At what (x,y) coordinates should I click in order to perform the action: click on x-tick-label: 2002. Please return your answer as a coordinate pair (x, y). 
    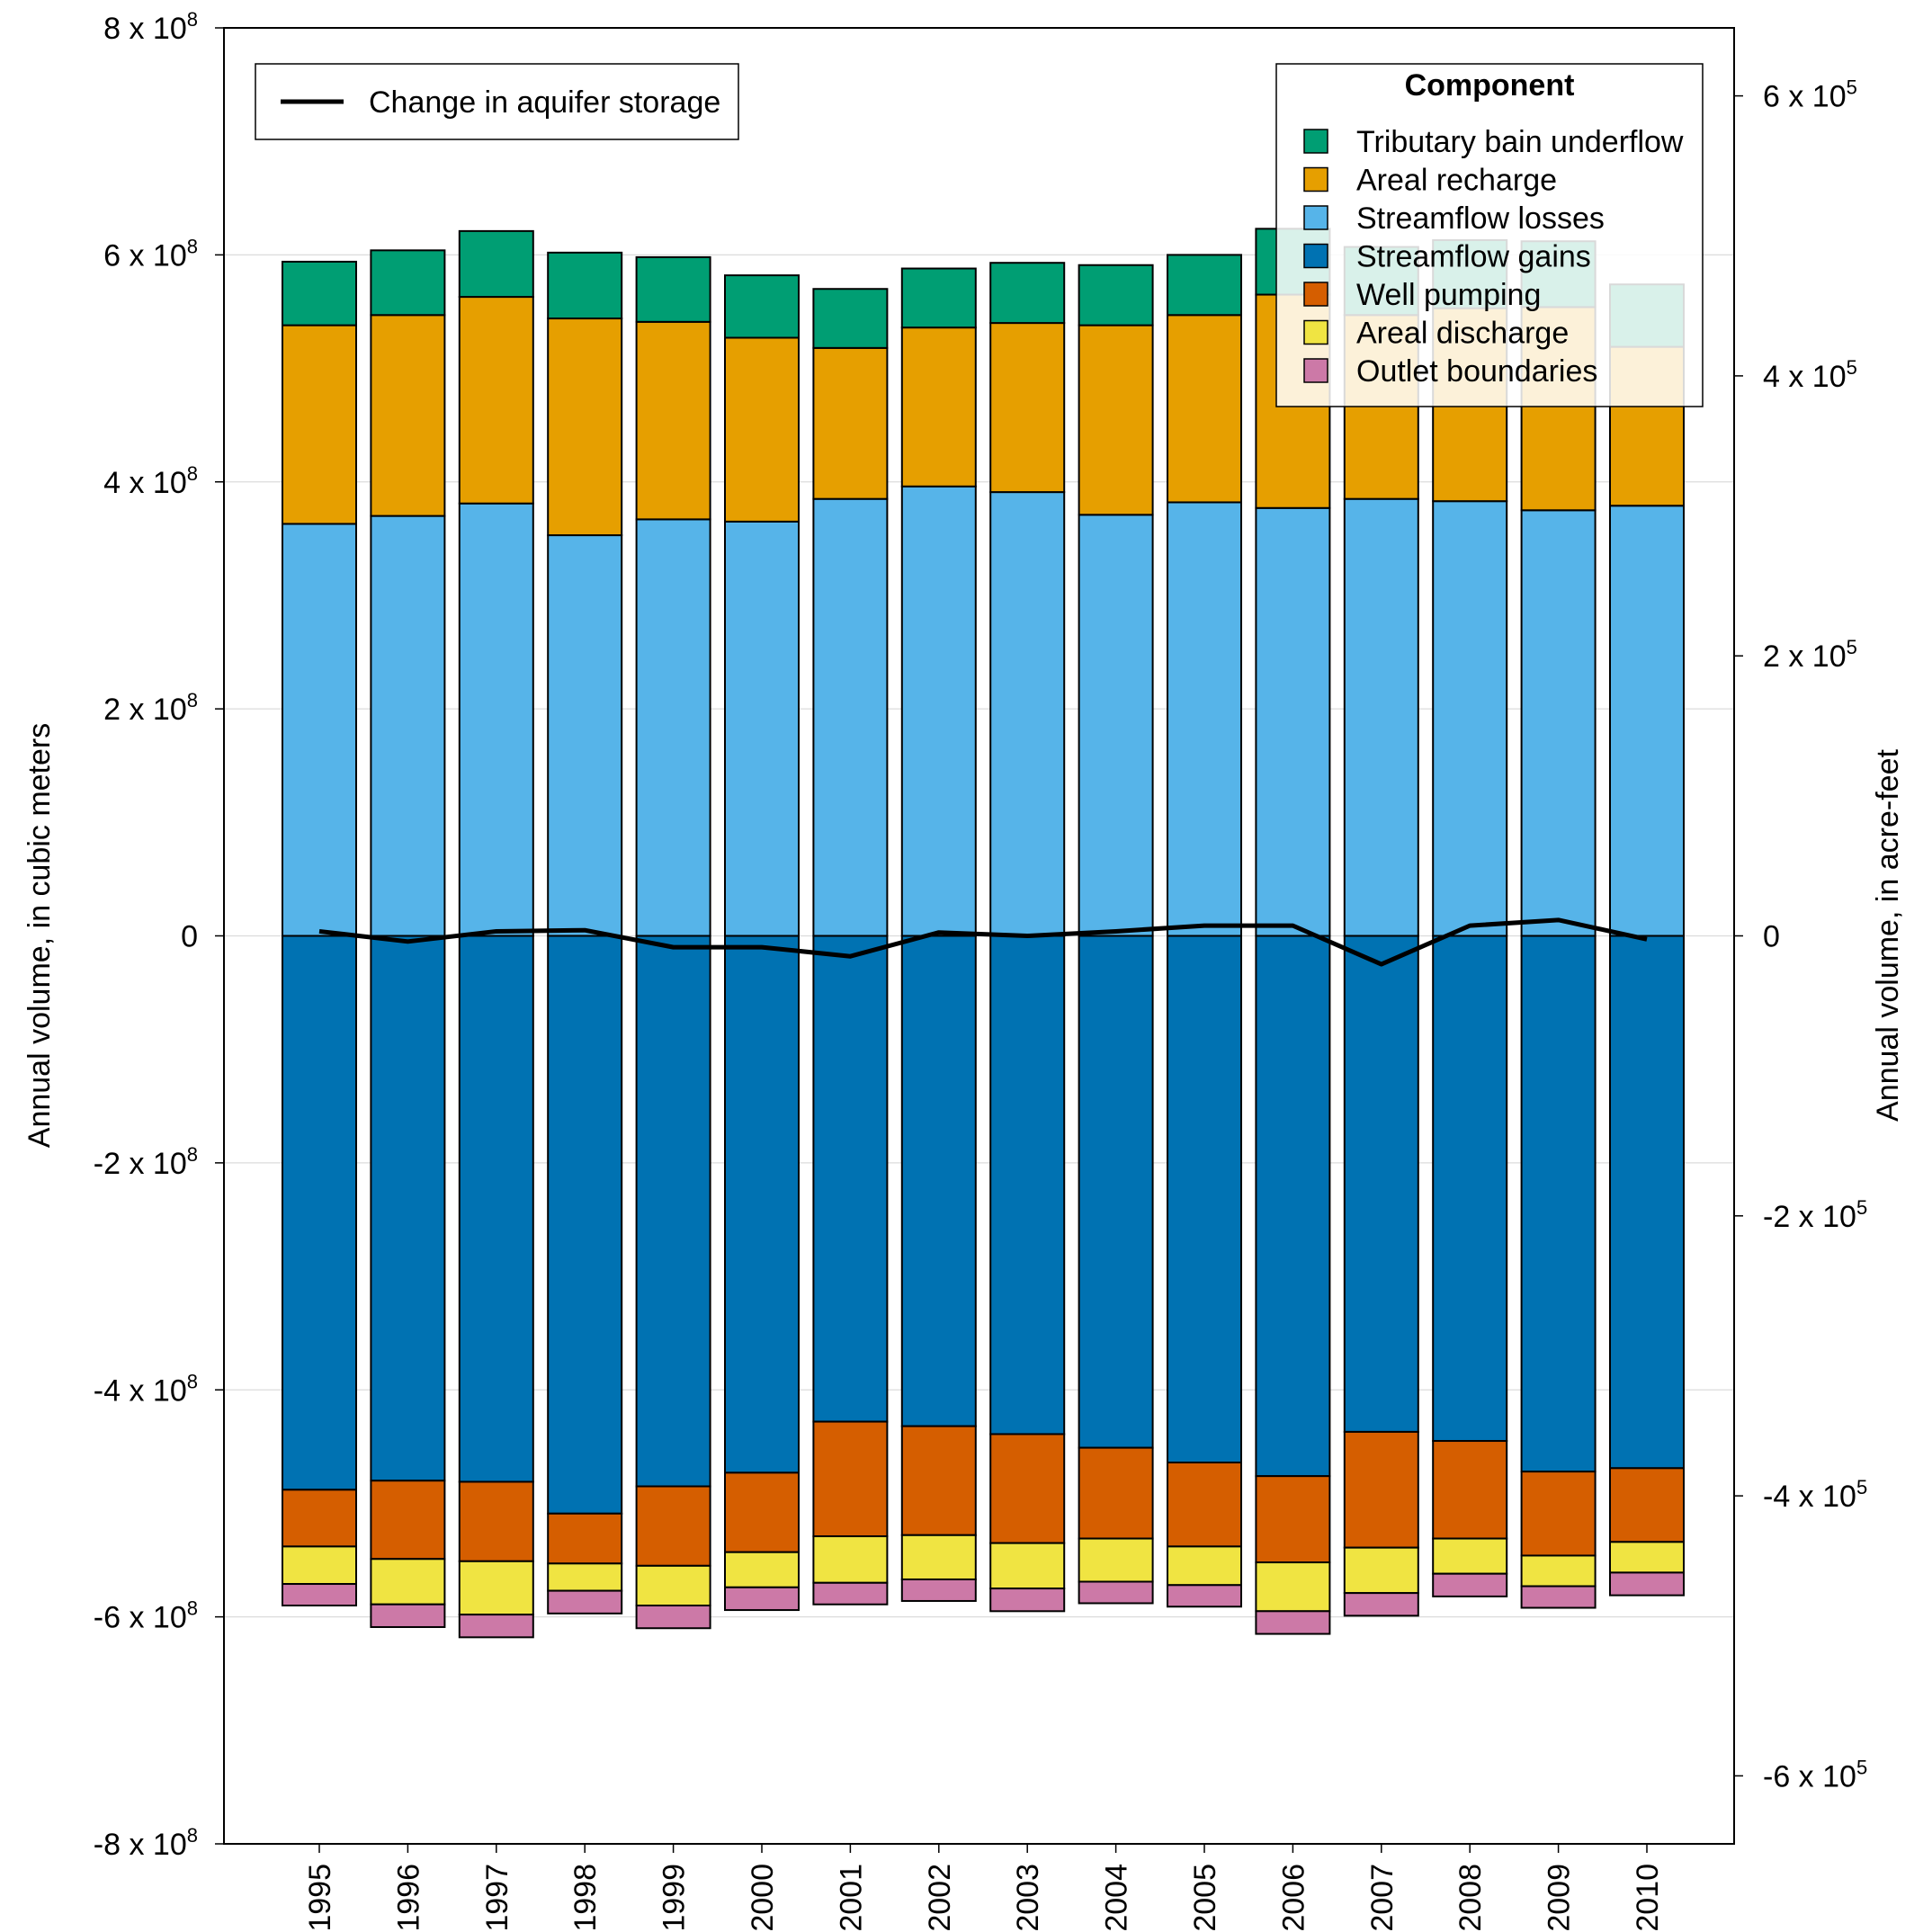
    Looking at the image, I should click on (940, 1898).